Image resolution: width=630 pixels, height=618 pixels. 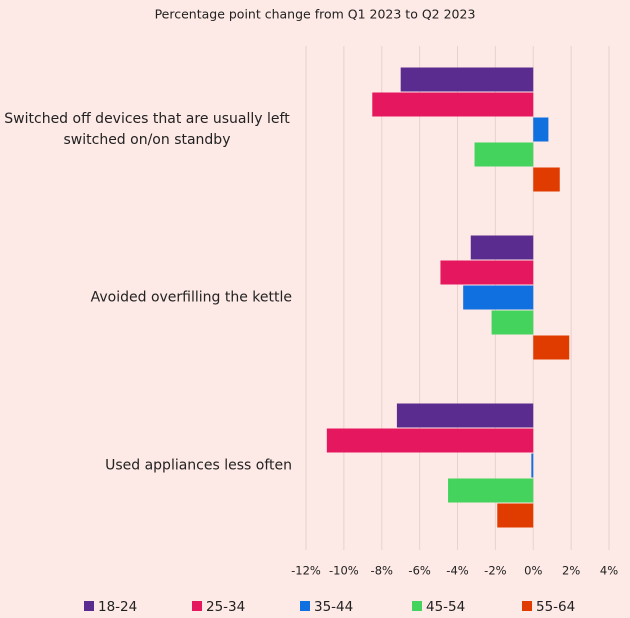 What do you see at coordinates (382, 571) in the screenshot?
I see `x-tick-label: -8%` at bounding box center [382, 571].